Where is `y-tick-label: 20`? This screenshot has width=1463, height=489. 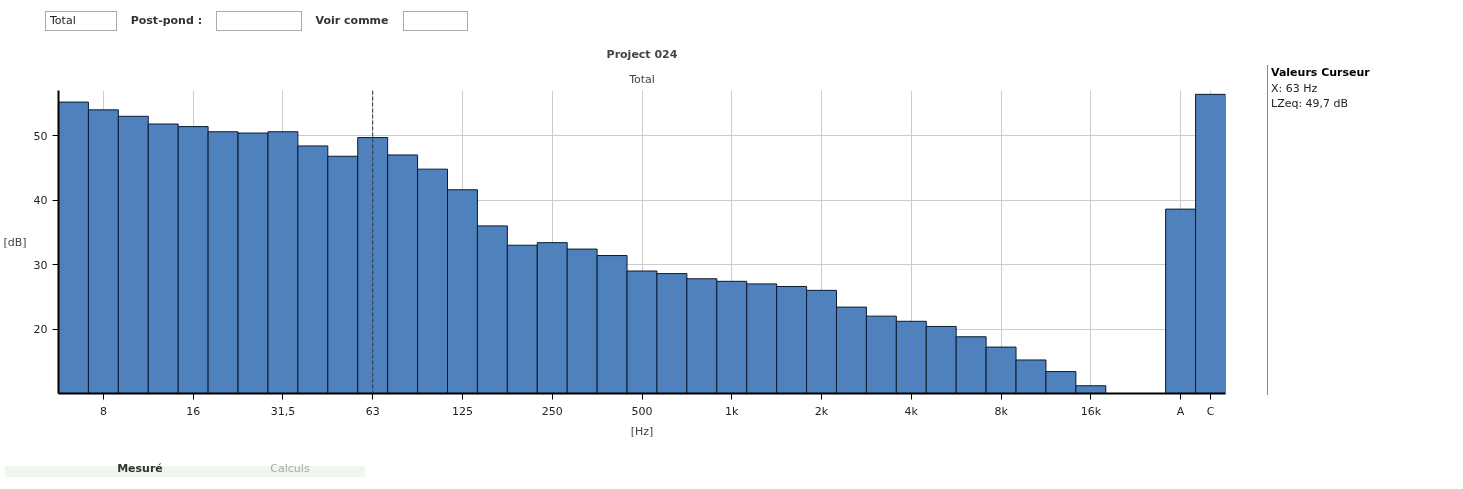
y-tick-label: 20 is located at coordinates (40, 330).